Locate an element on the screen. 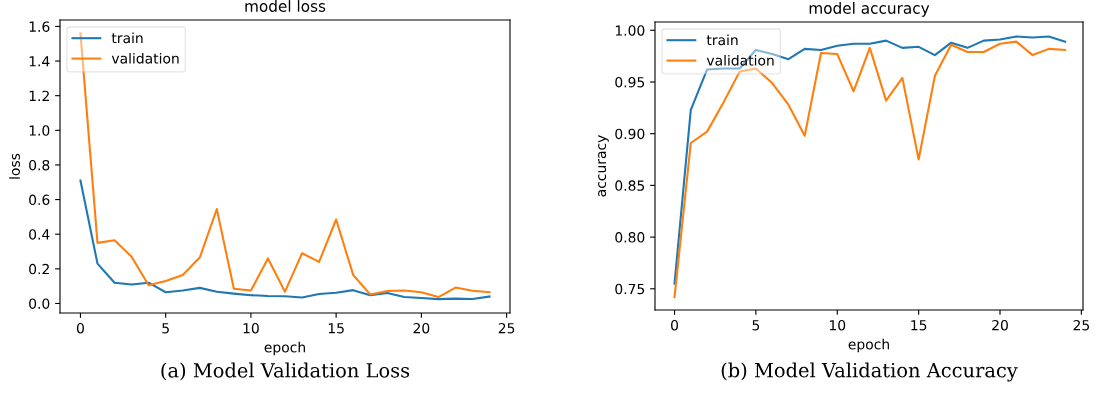  y-tick-label: 1.6 is located at coordinates (39, 26).